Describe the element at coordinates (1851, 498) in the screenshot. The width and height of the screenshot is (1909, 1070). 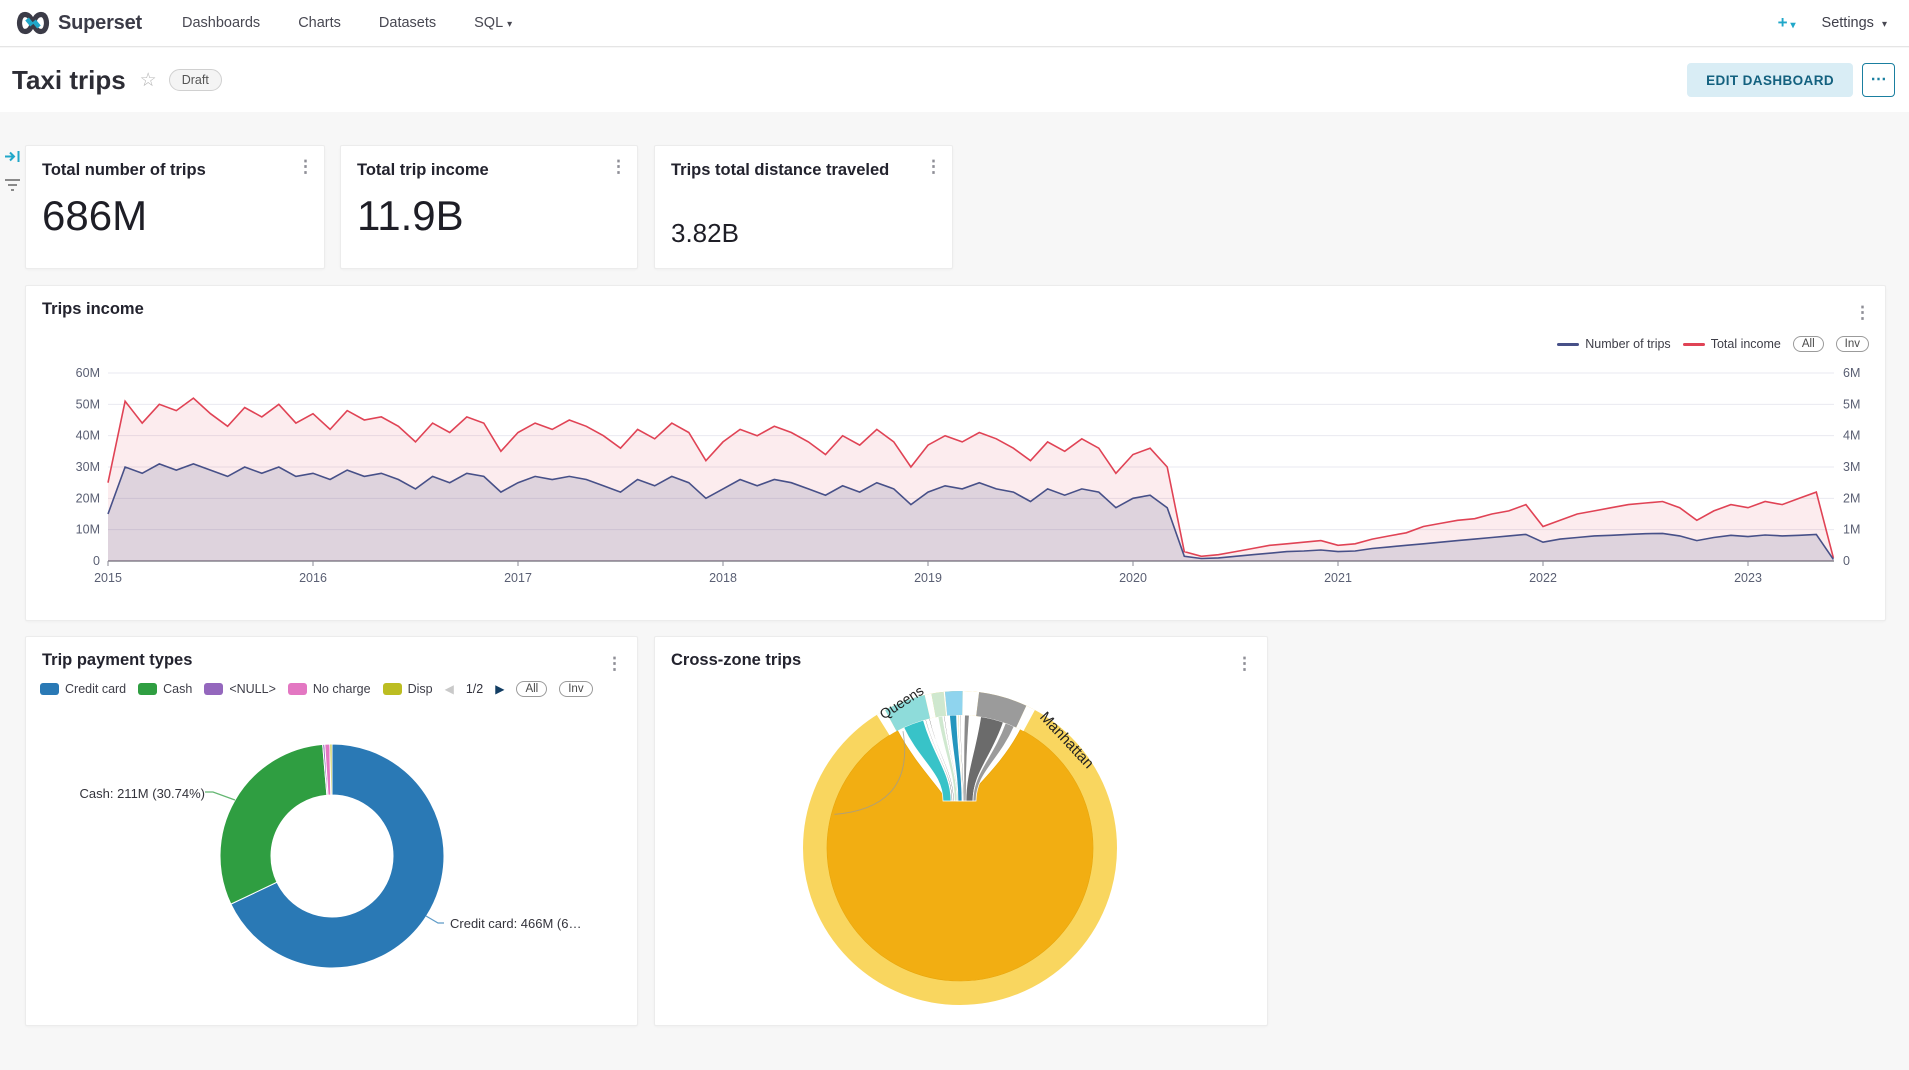
I see `svg-text: 2M` at that location.